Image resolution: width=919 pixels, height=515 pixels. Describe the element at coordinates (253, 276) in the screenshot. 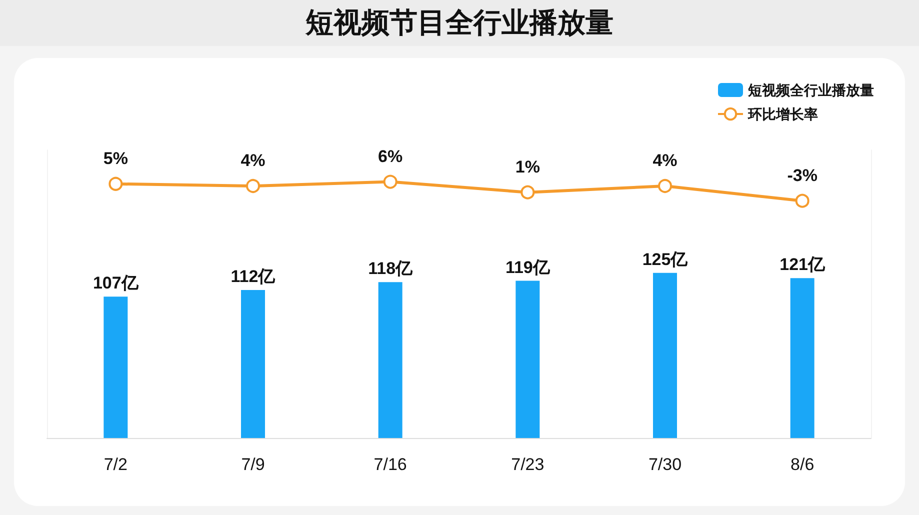

I see `data-label: 112亿` at that location.